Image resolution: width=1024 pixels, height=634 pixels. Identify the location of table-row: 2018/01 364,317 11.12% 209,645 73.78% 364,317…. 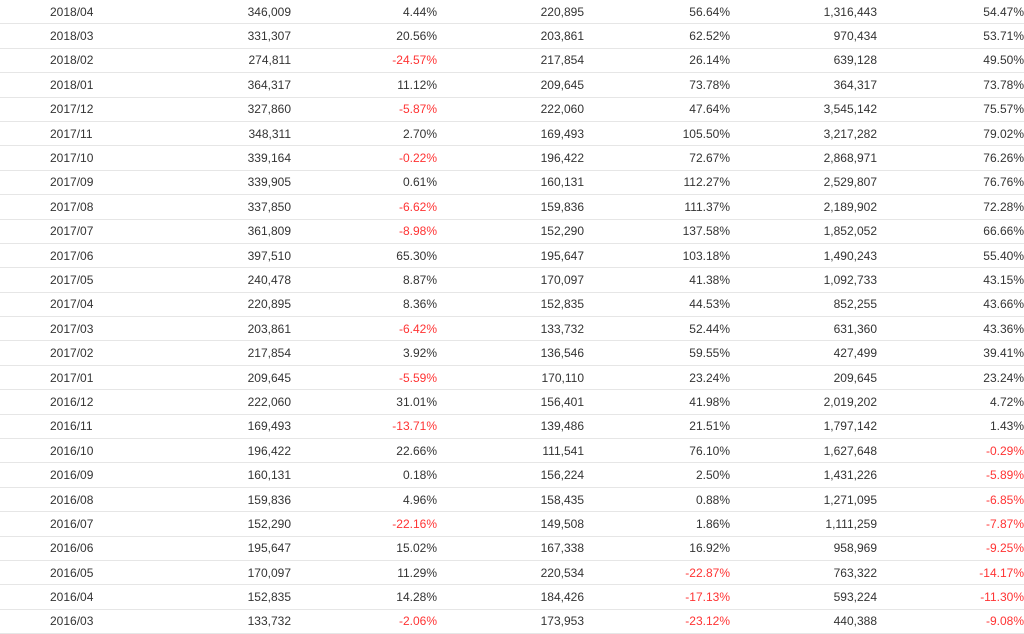
(512, 85).